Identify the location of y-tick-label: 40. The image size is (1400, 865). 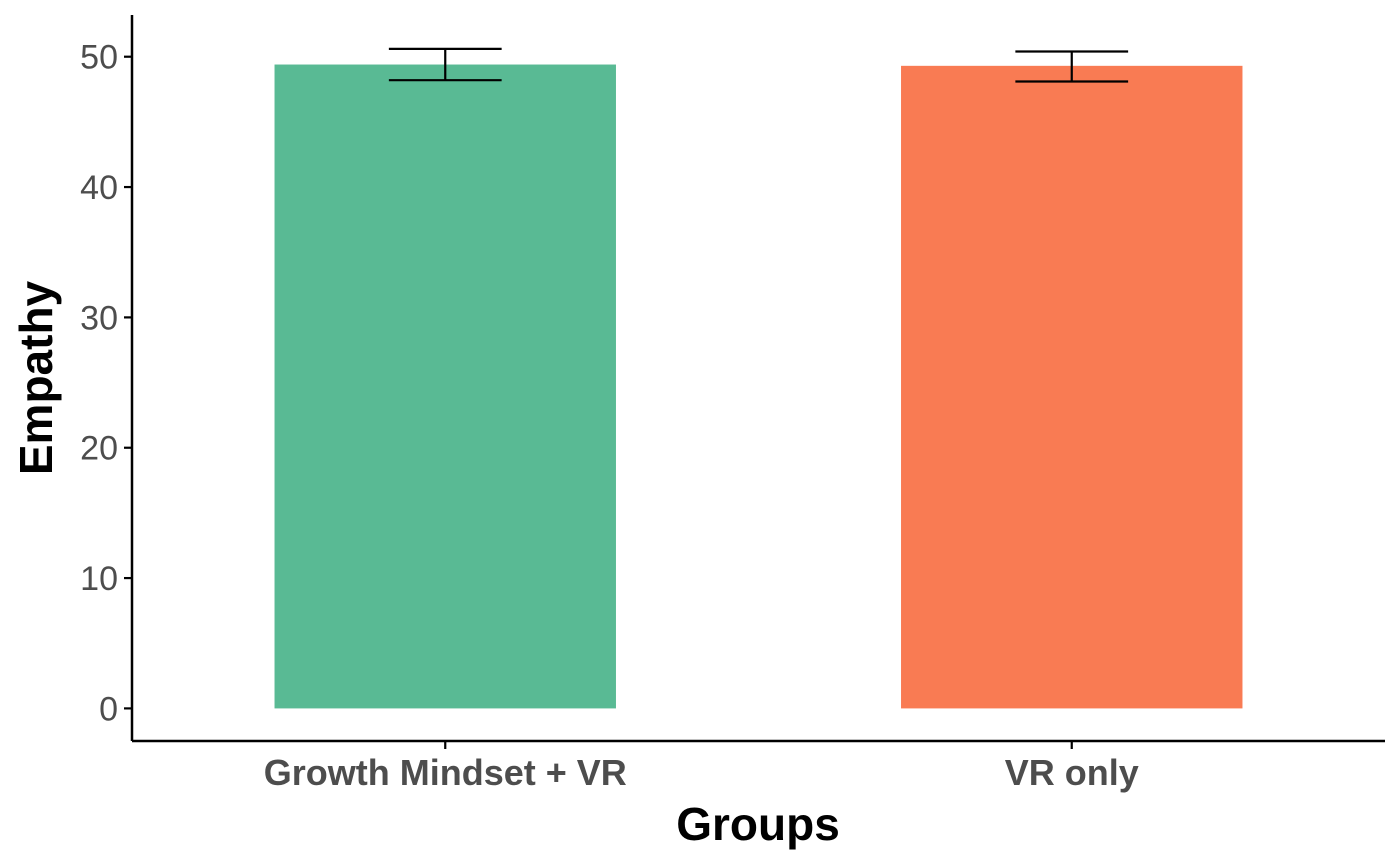
(99, 188).